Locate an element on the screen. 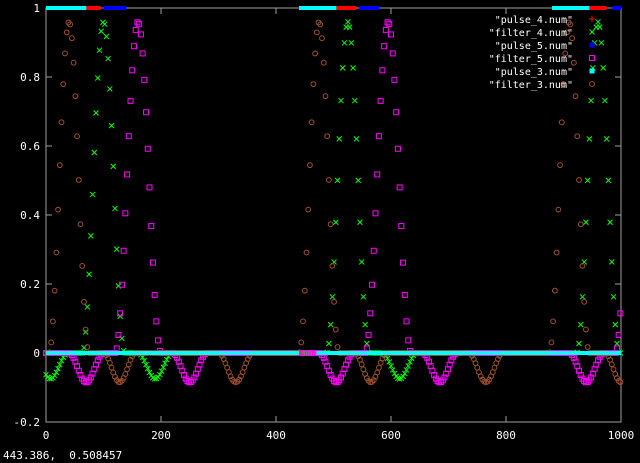 The width and height of the screenshot is (640, 463). x-tick-label: 200 is located at coordinates (161, 435).